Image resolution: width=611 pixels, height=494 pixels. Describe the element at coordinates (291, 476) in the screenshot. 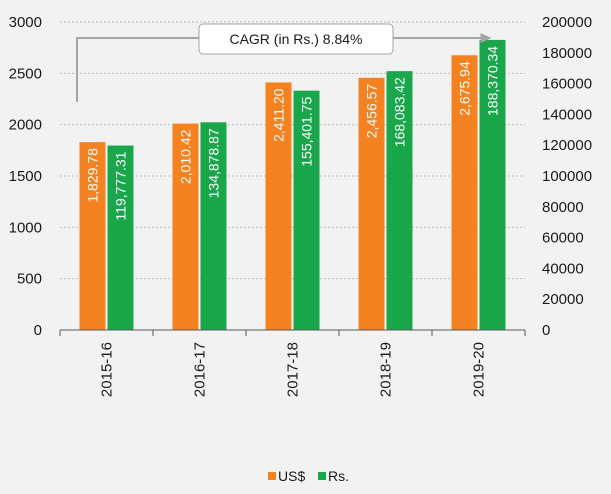

I see `legend-label-usd: US$` at that location.